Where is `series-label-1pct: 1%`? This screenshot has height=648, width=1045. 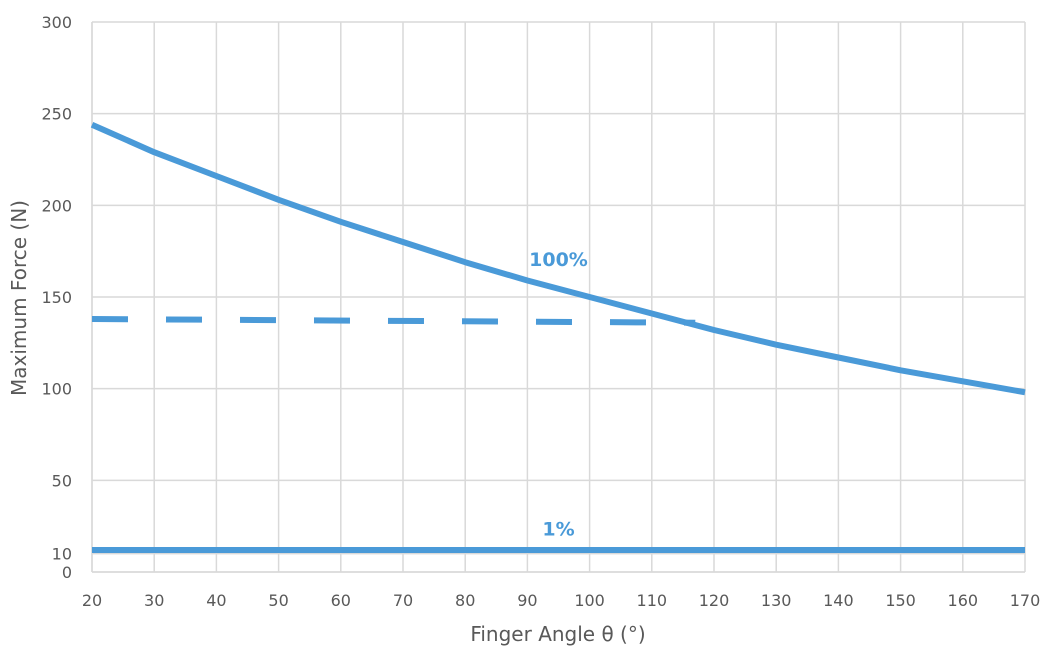
series-label-1pct: 1% is located at coordinates (558, 529).